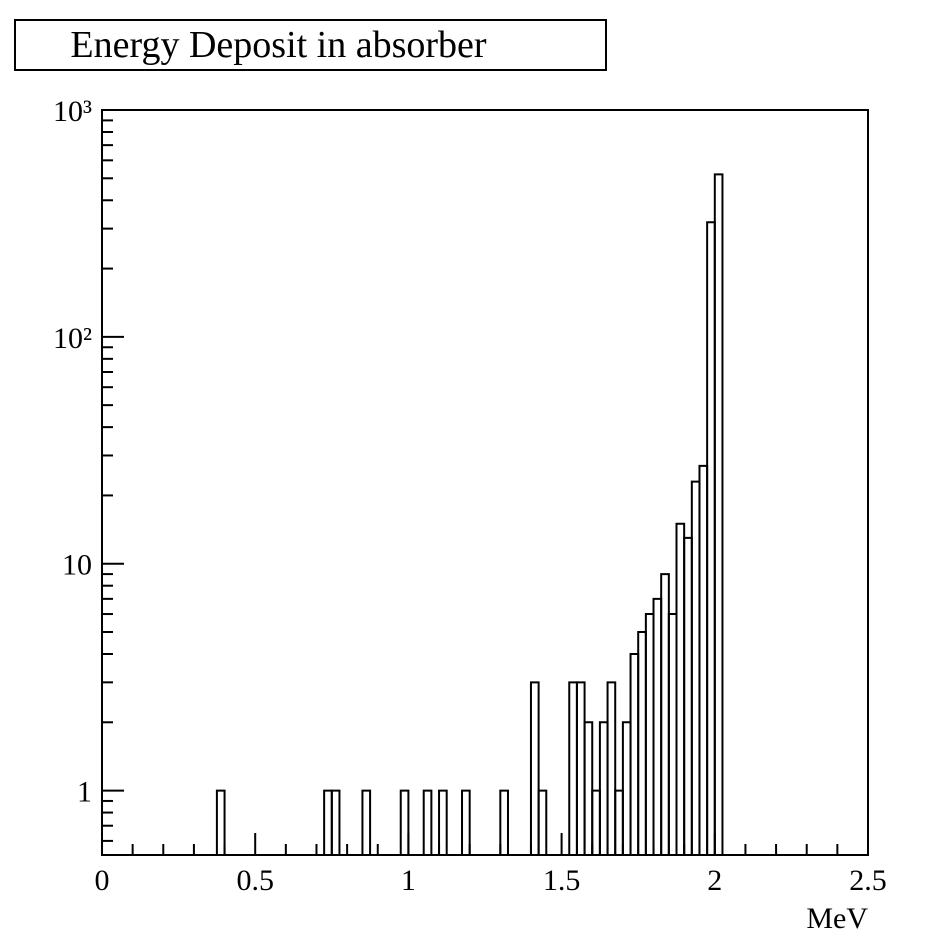 The image size is (930, 948). What do you see at coordinates (72, 111) in the screenshot?
I see `y-tick-label: 10³` at bounding box center [72, 111].